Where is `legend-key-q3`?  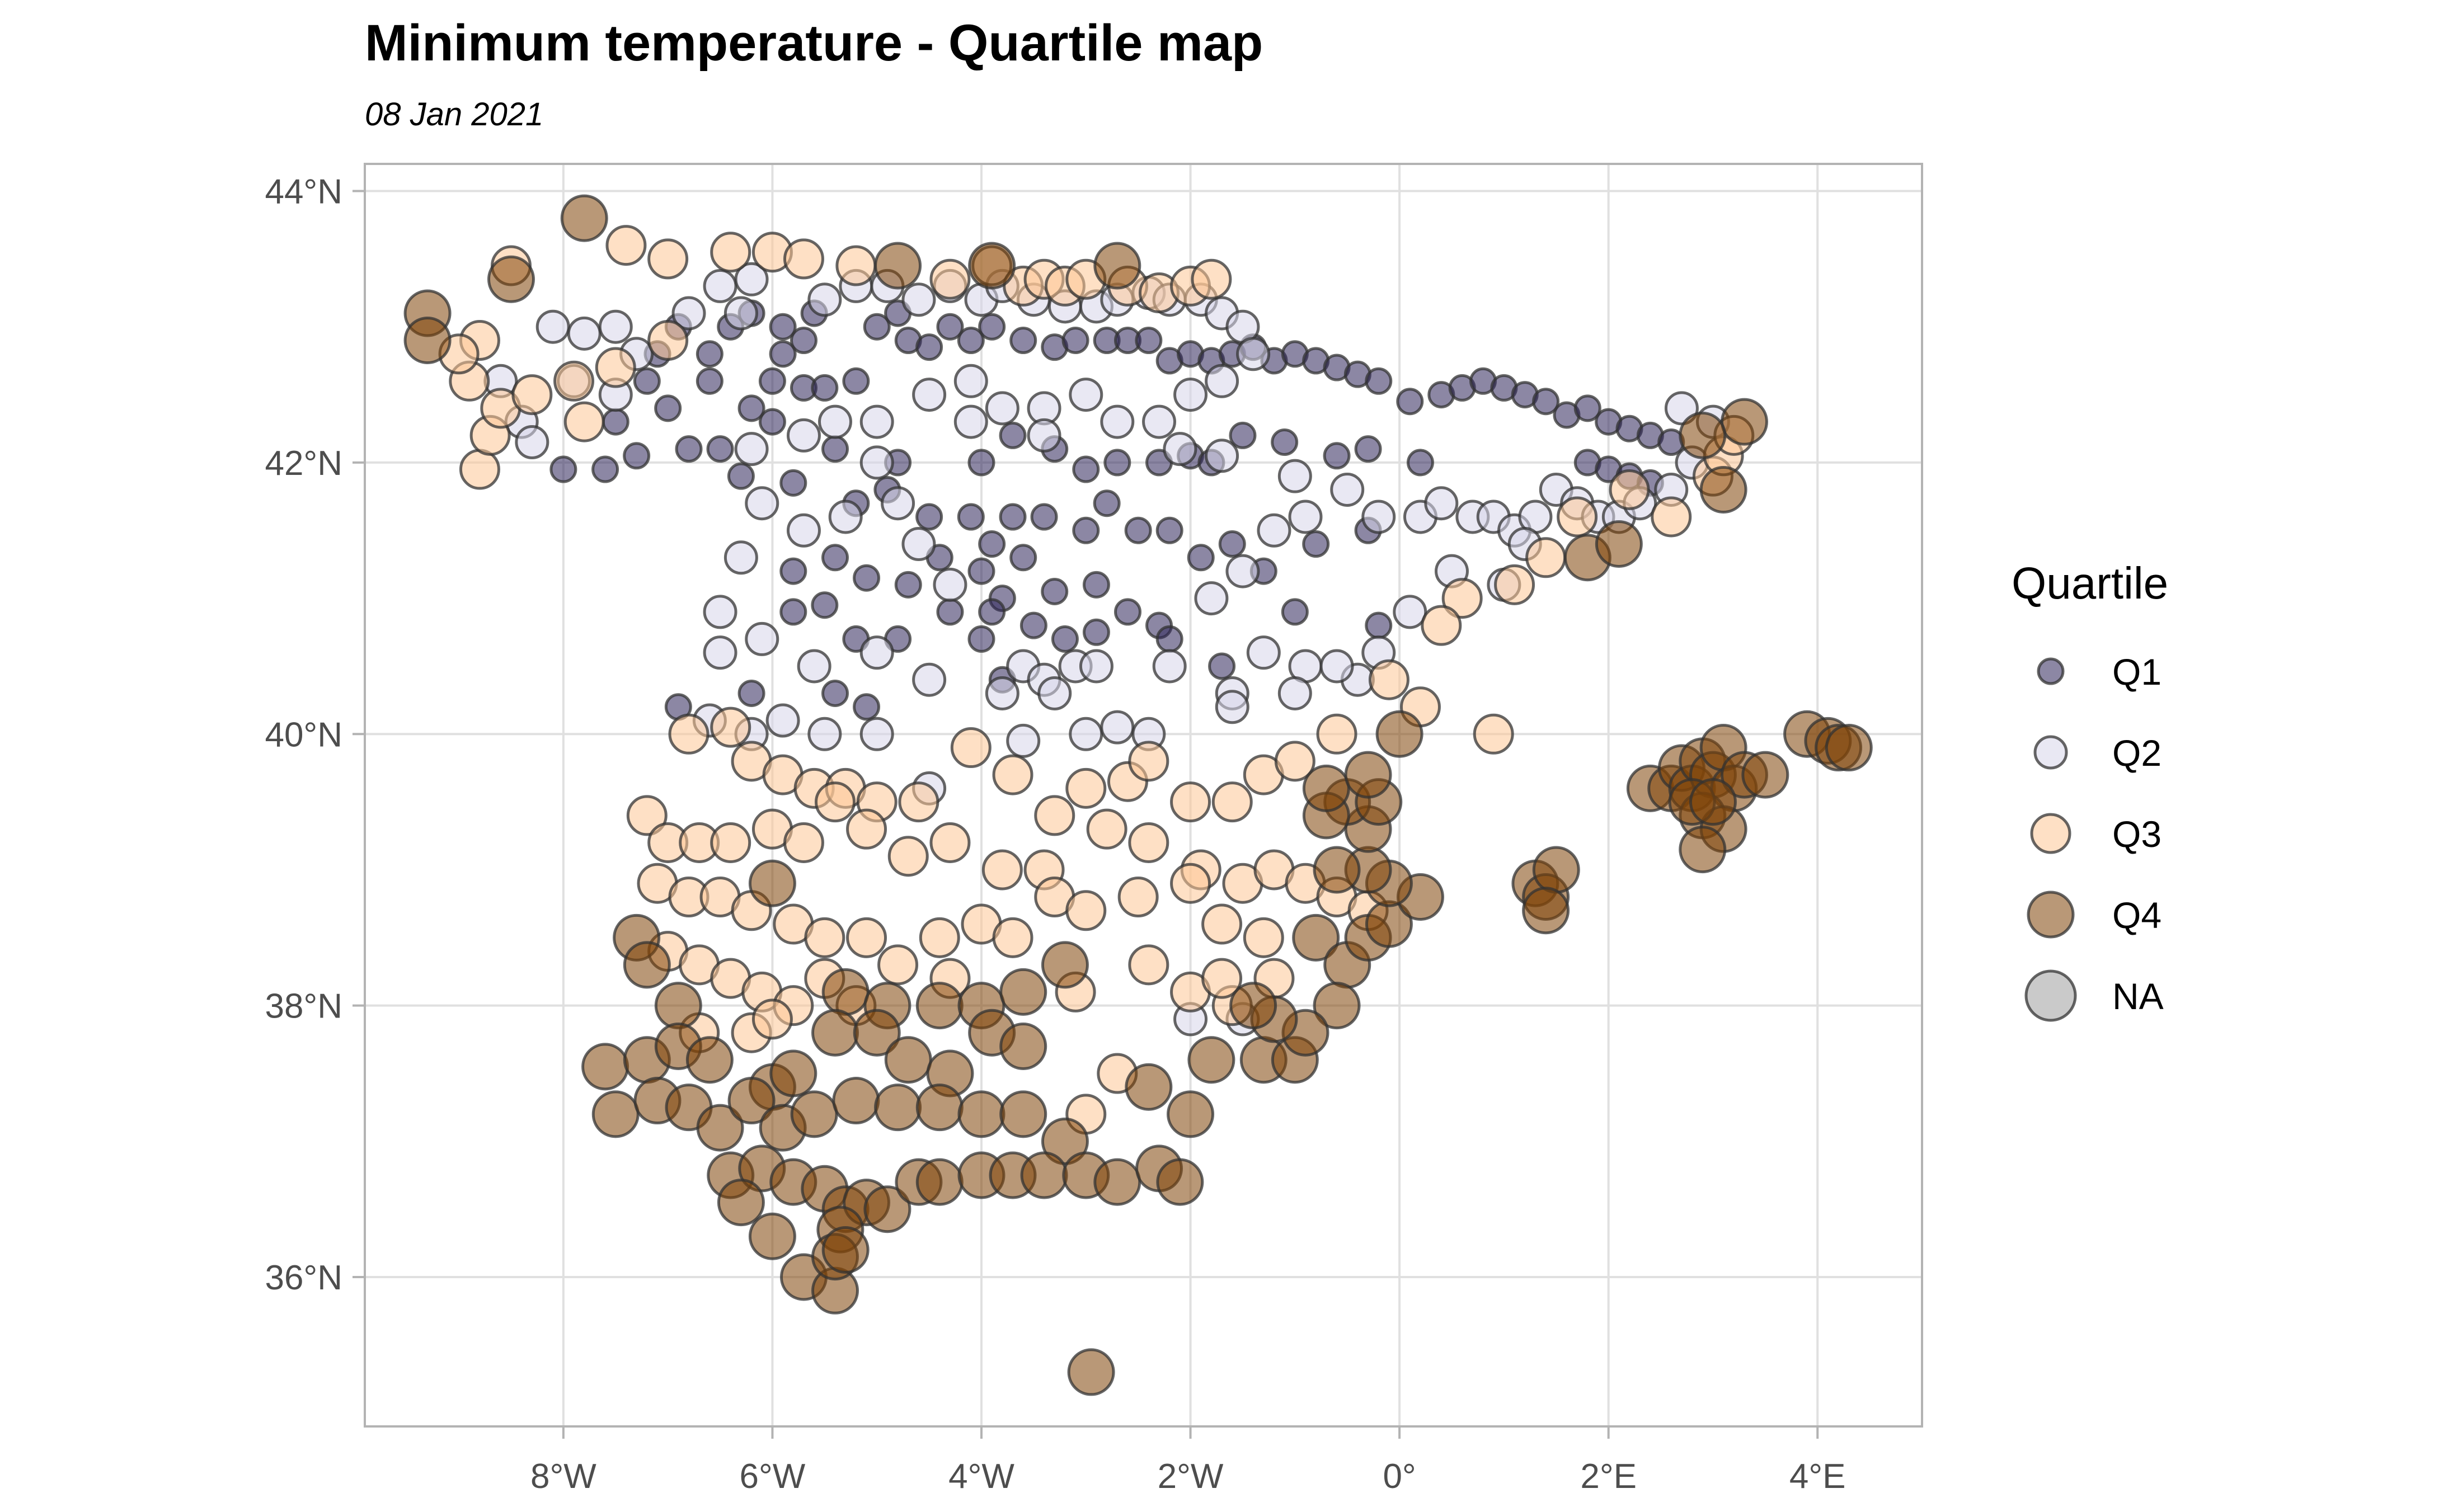
legend-key-q3 is located at coordinates (2050, 833).